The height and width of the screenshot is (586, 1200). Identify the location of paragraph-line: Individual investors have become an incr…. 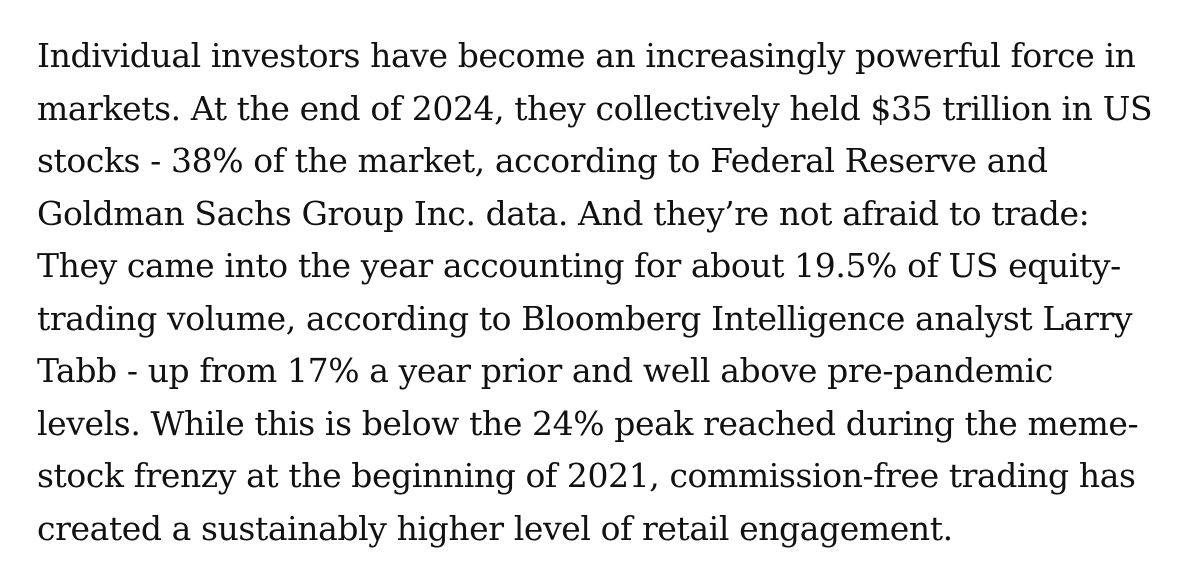
(586, 55).